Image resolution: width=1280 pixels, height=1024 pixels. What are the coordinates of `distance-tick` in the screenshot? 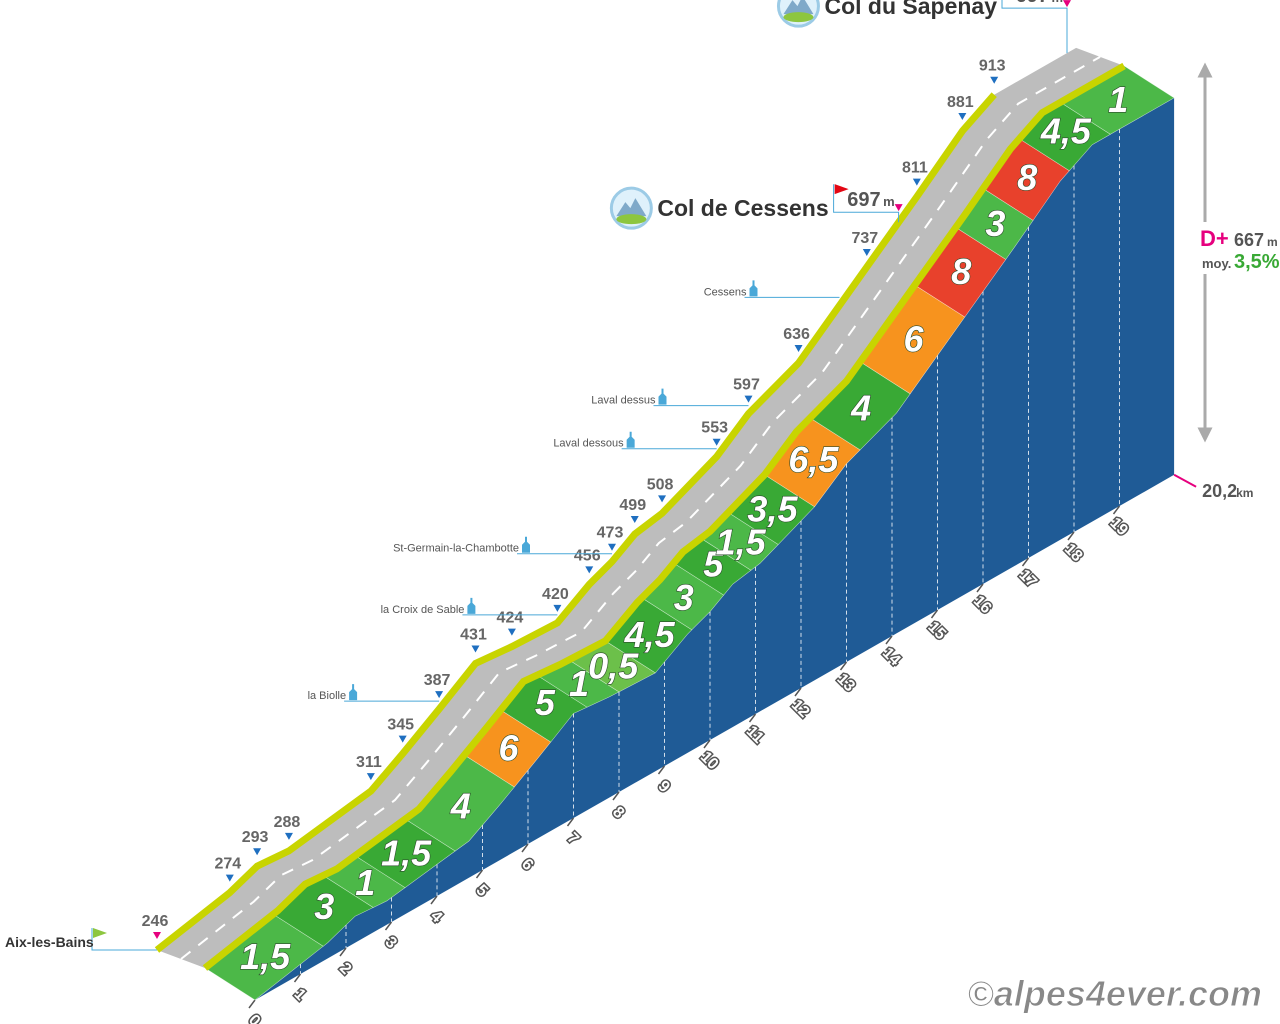 It's located at (1185, 480).